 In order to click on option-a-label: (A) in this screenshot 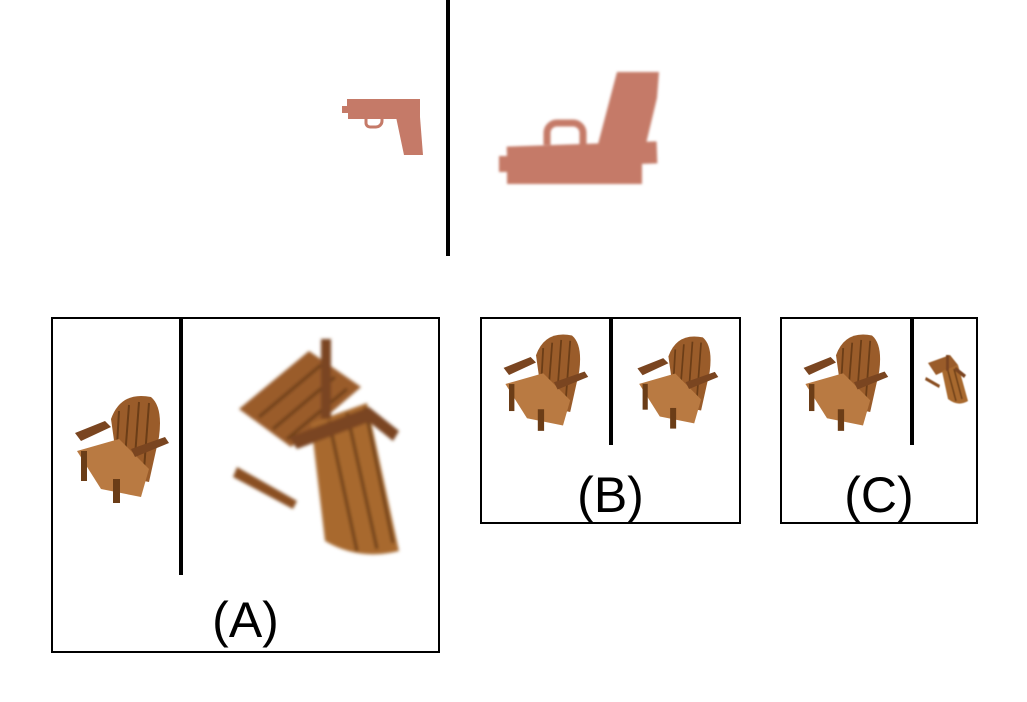, I will do `click(245, 620)`.